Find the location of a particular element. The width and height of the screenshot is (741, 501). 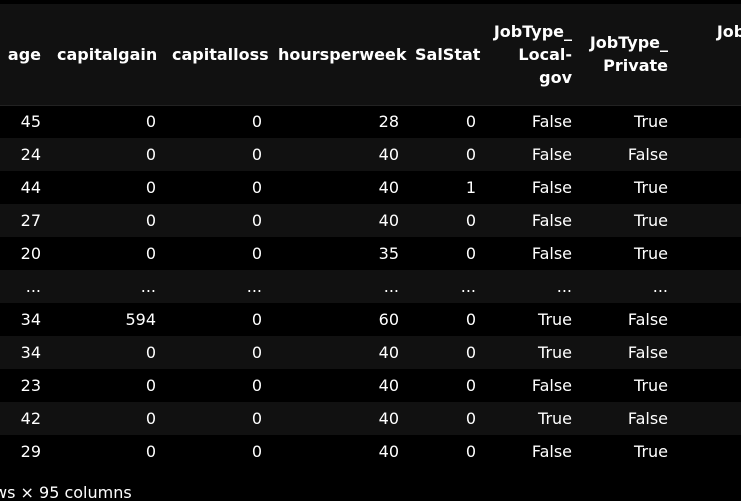

table-cell: 23 is located at coordinates (30, 385).